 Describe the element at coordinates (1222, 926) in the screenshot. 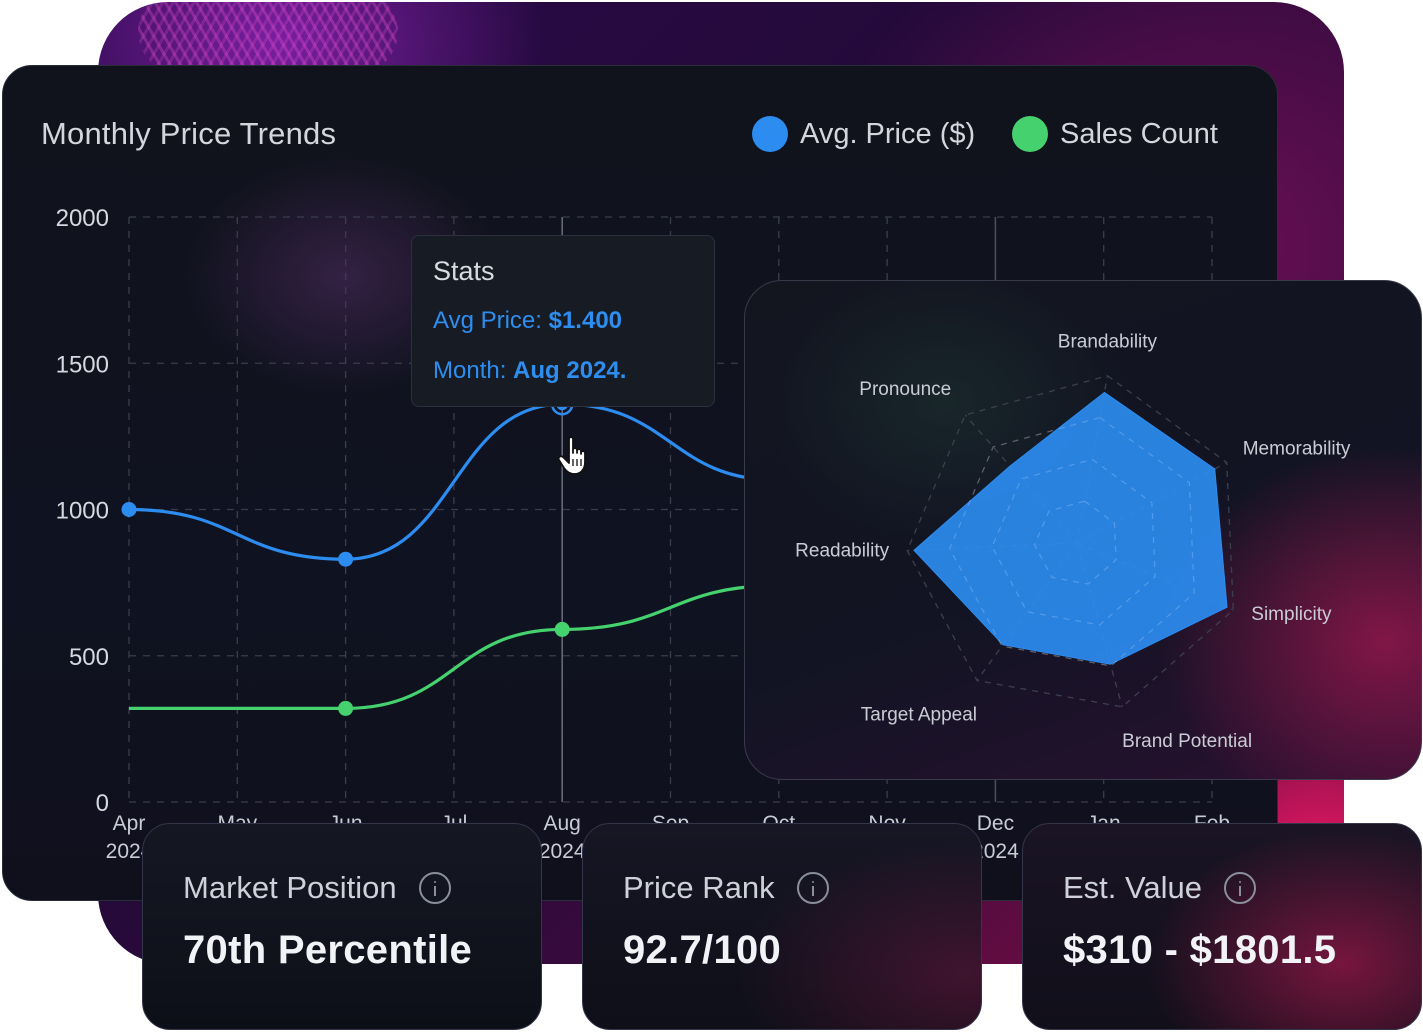

I see `stat-card-est-value: Est. Value $310 - $1801.5` at that location.